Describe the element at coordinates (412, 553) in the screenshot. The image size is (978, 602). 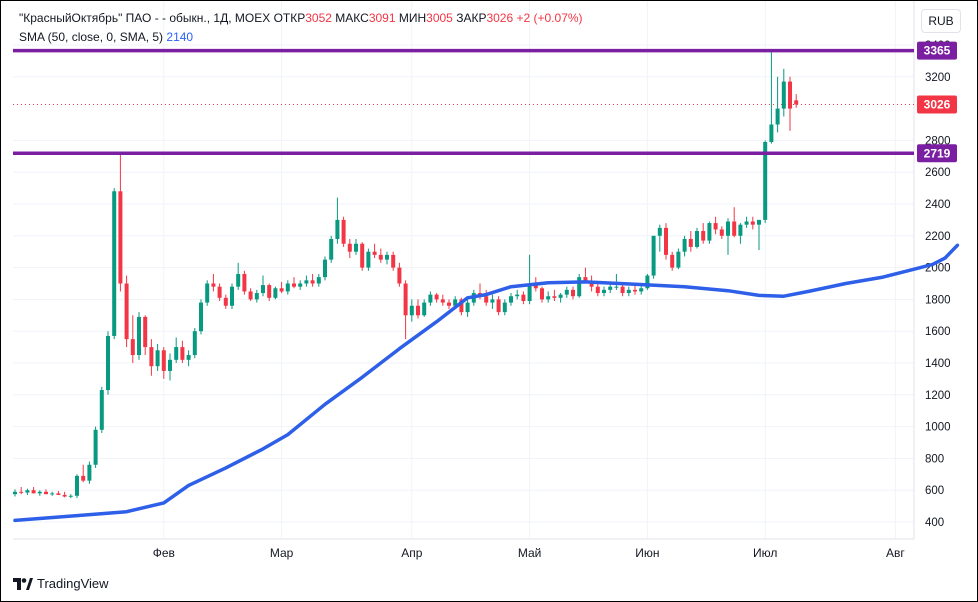
I see `x-tick-label: Апр` at that location.